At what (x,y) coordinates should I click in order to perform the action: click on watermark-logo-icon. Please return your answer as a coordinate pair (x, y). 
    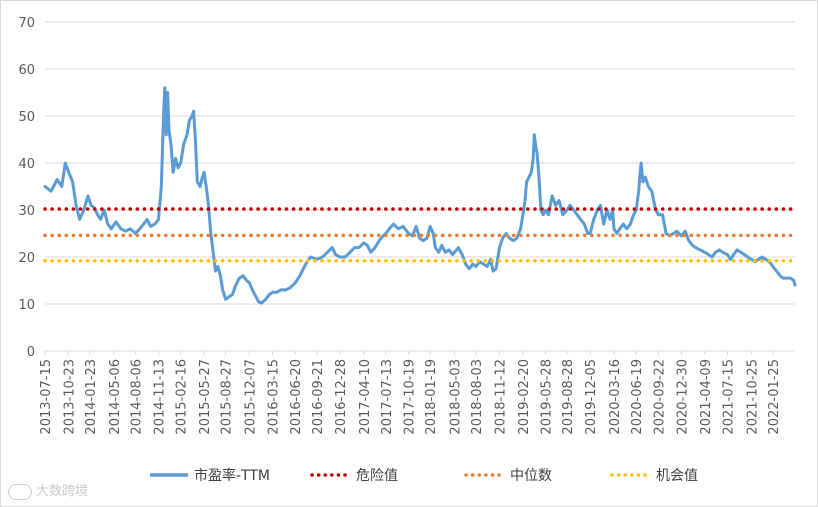
    Looking at the image, I should click on (20, 491).